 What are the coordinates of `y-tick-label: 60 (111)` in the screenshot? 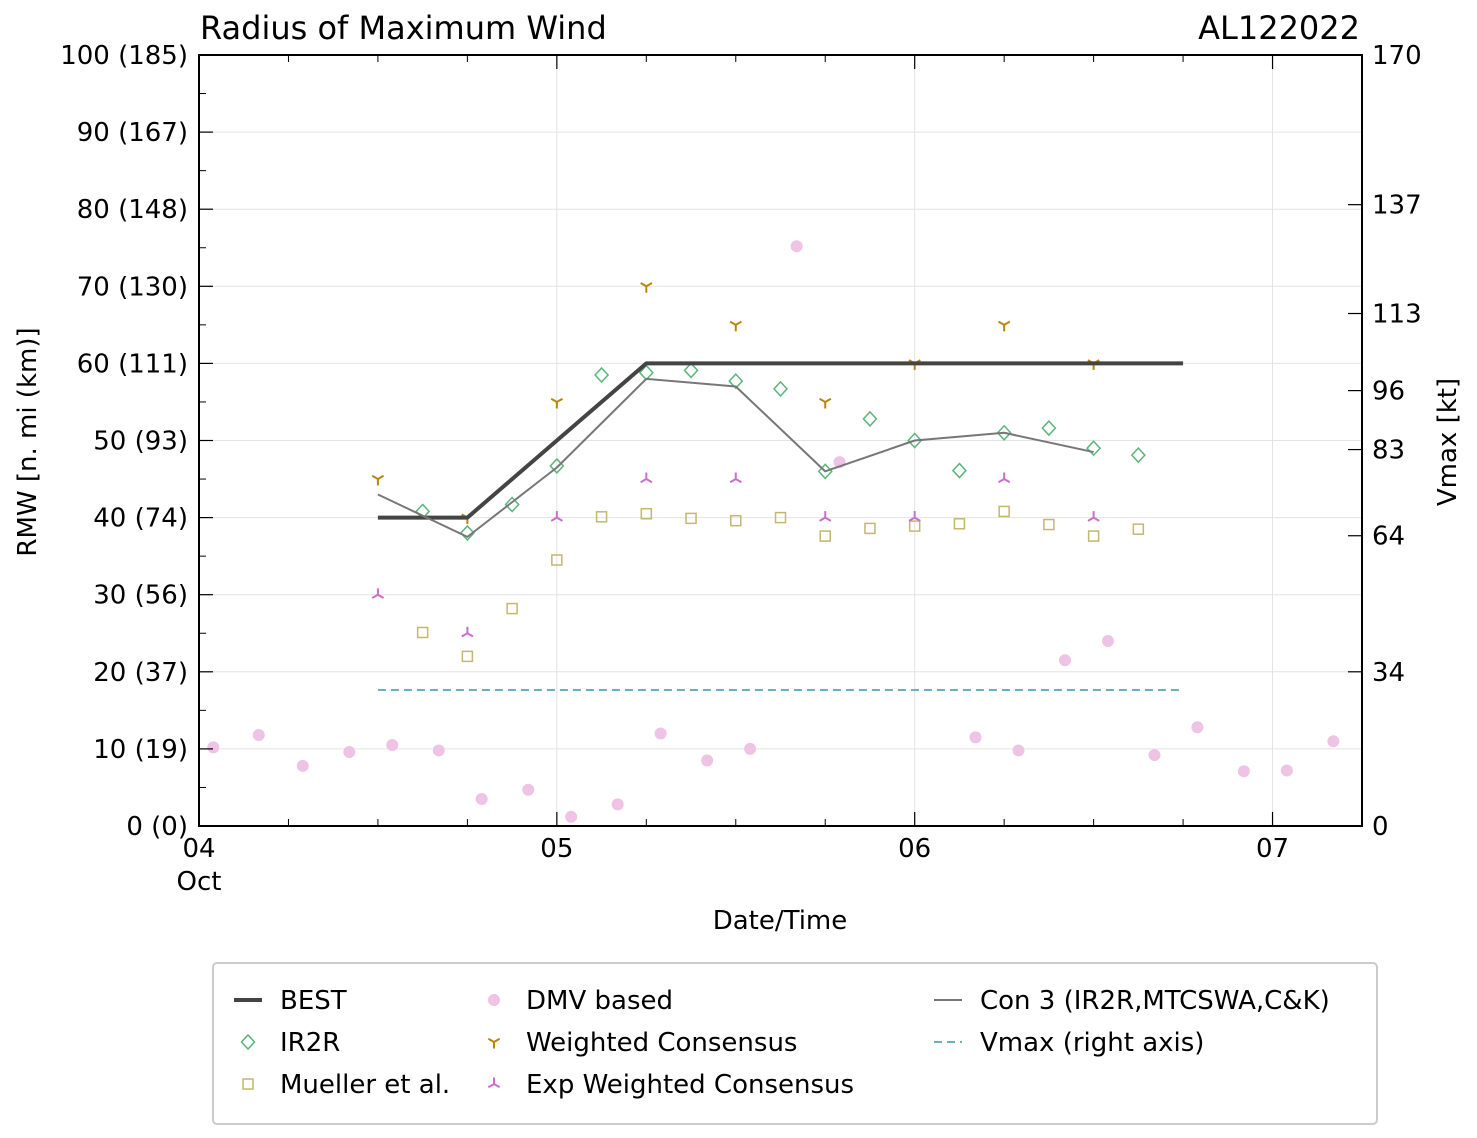 It's located at (132, 364).